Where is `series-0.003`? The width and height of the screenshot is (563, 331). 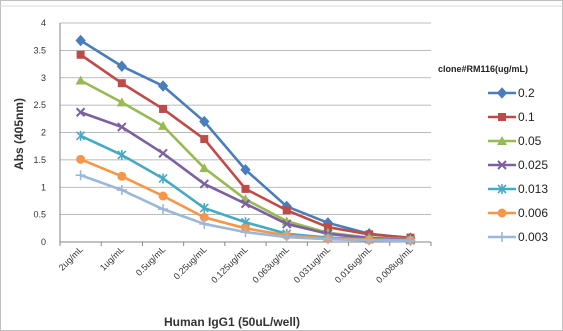 series-0.003 is located at coordinates (245, 208).